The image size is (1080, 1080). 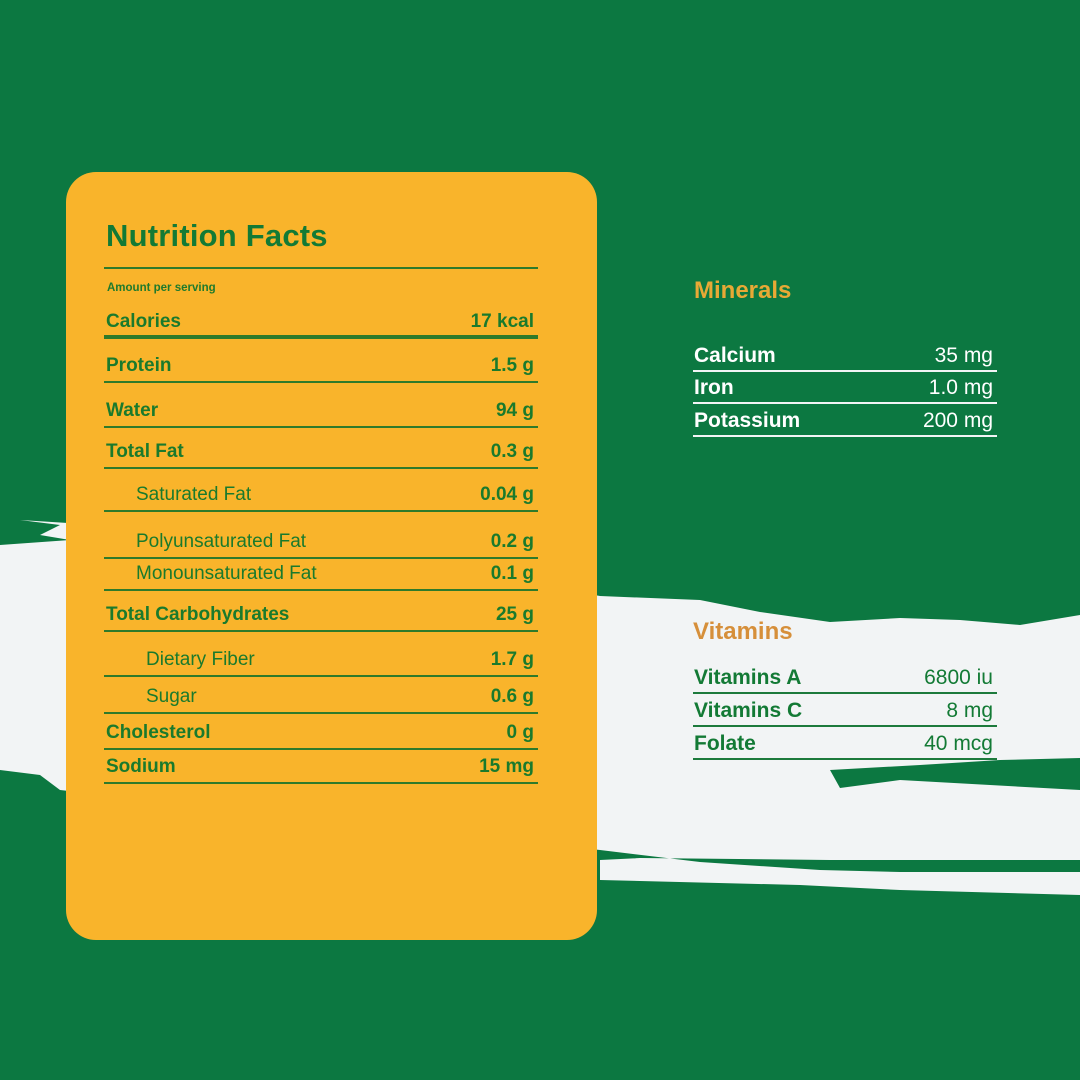 I want to click on minerals-value: 200 mg, so click(x=957, y=420).